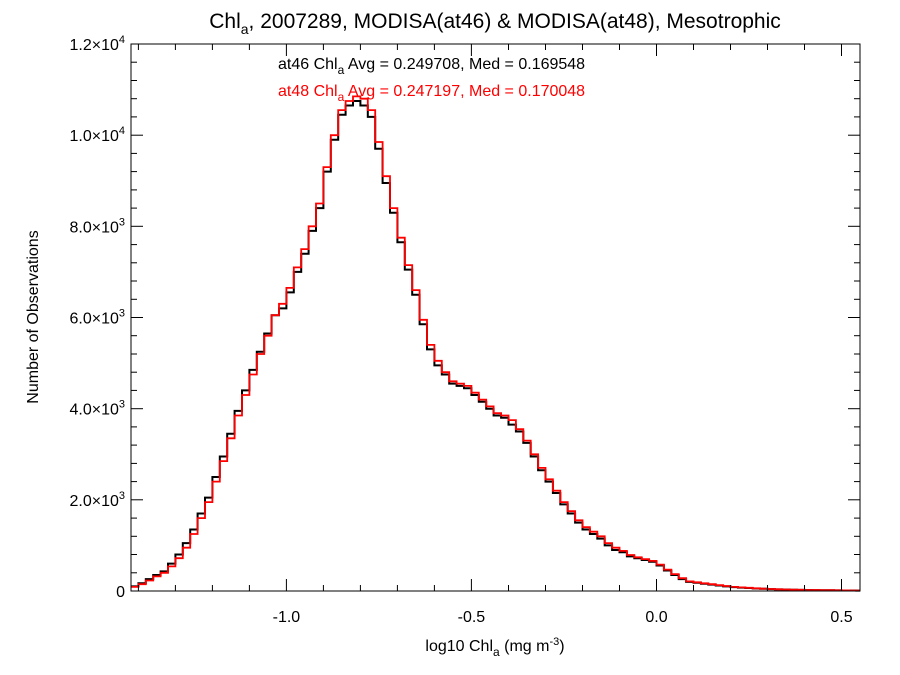 Image resolution: width=900 pixels, height=675 pixels. What do you see at coordinates (97, 135) in the screenshot?
I see `y-tick-label: 1.0×10⁴` at bounding box center [97, 135].